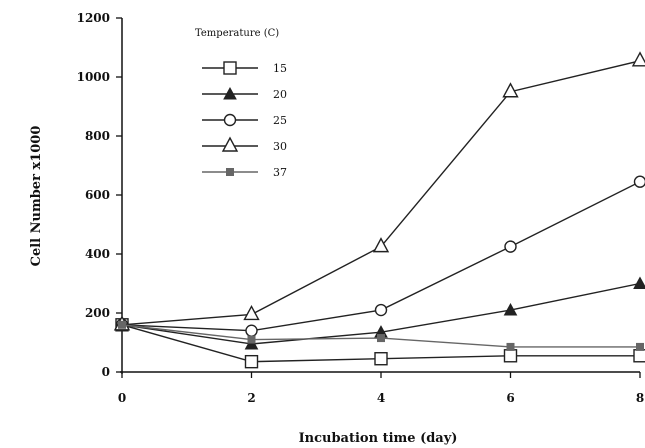  What do you see at coordinates (378, 438) in the screenshot?
I see `x-axis-title: Incubation time (day)` at bounding box center [378, 438].